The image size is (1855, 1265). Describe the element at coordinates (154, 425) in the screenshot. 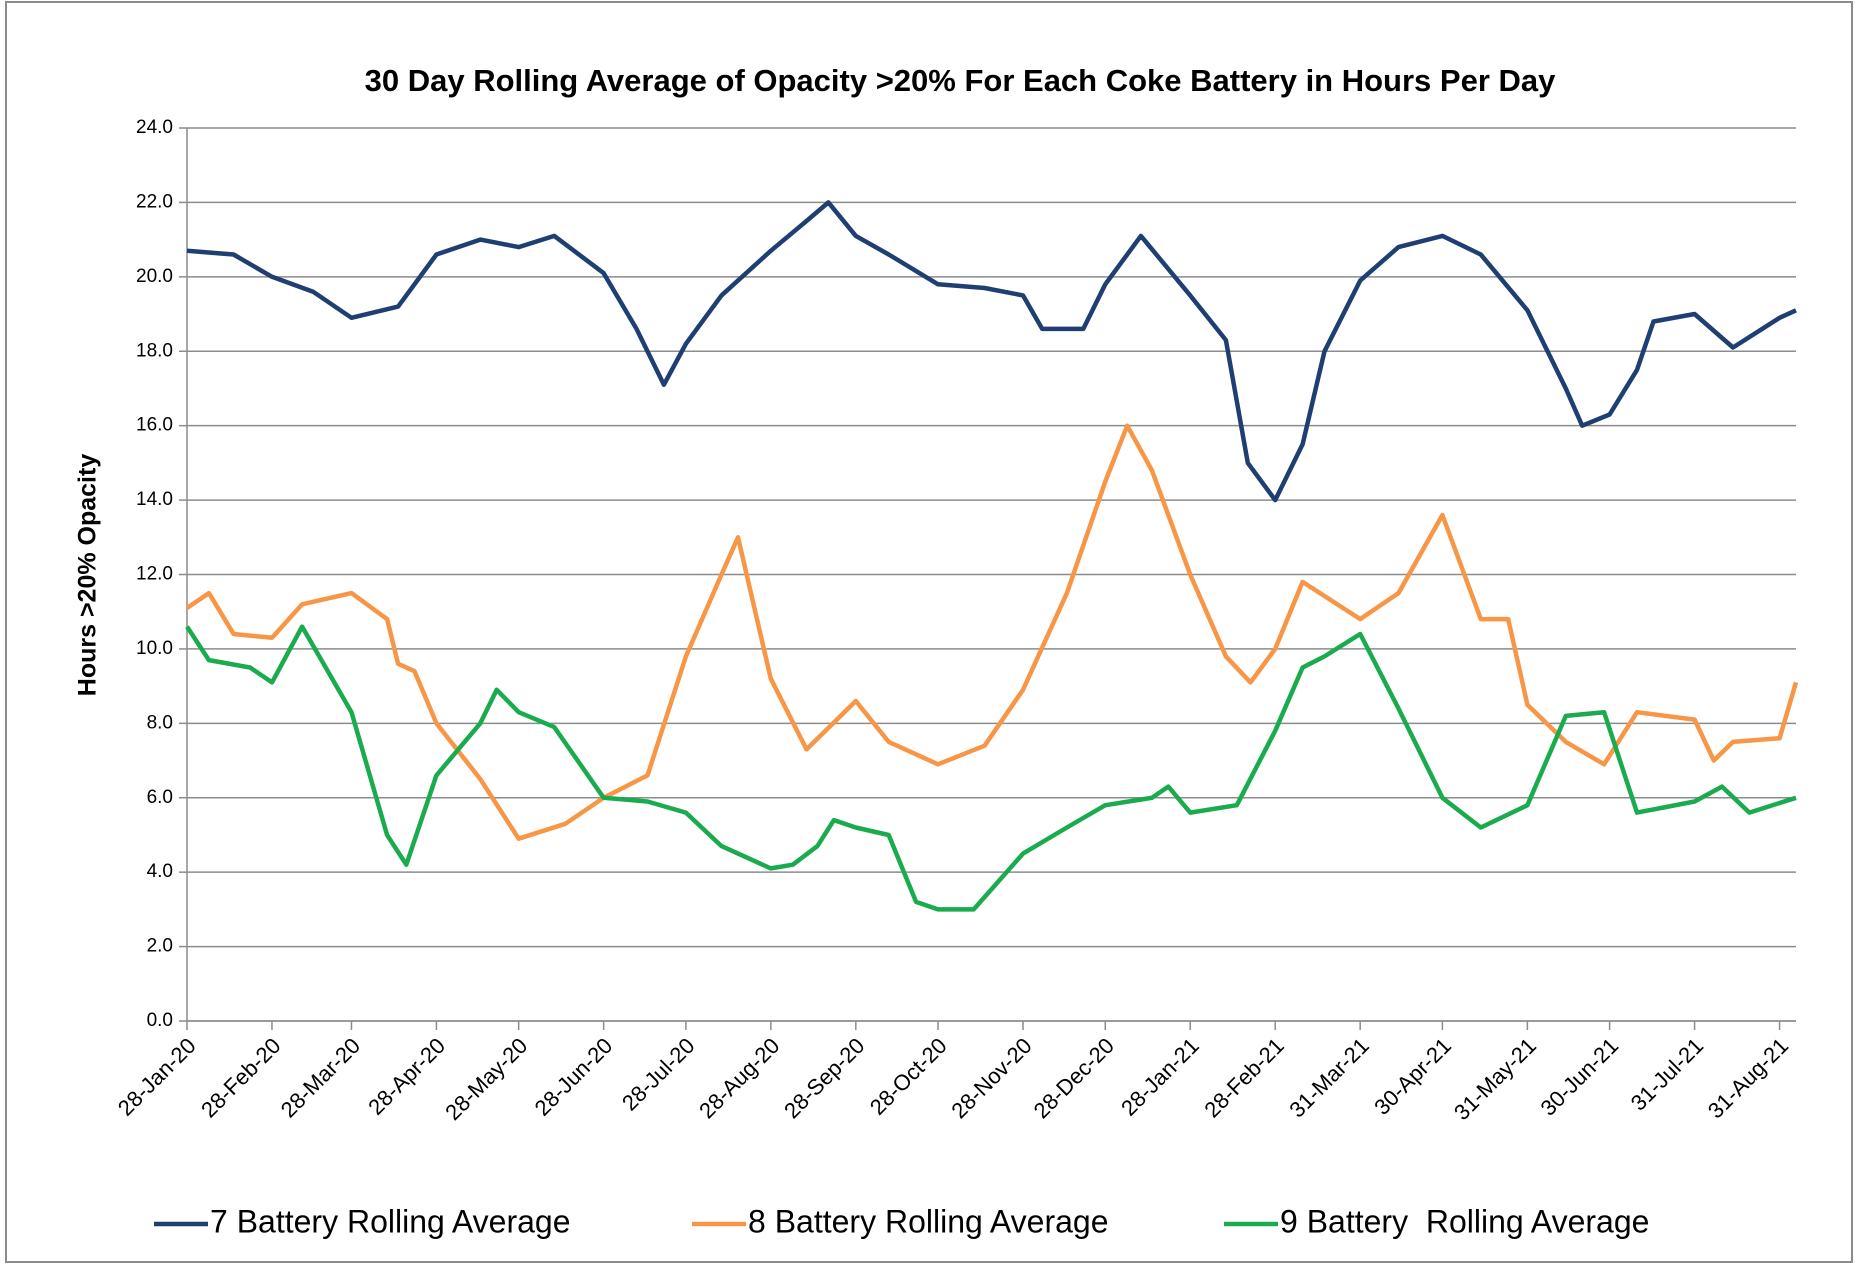

I see `y-tick-label: 16.0` at that location.